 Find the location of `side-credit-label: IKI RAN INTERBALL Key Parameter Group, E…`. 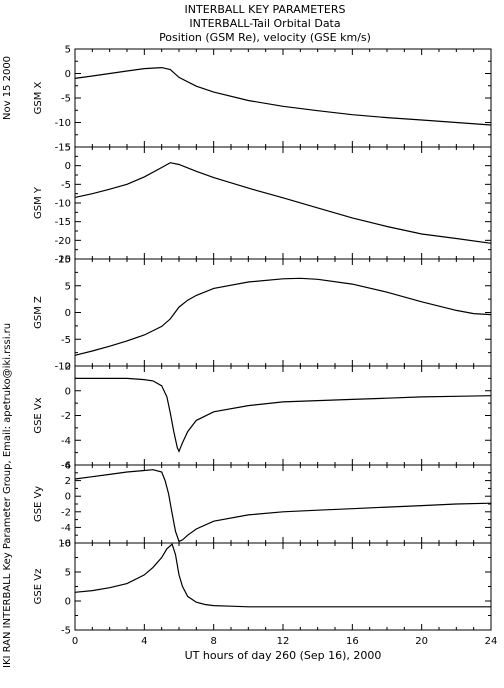

side-credit-label: IKI RAN INTERBALL Key Parameter Group, E… is located at coordinates (7, 495).